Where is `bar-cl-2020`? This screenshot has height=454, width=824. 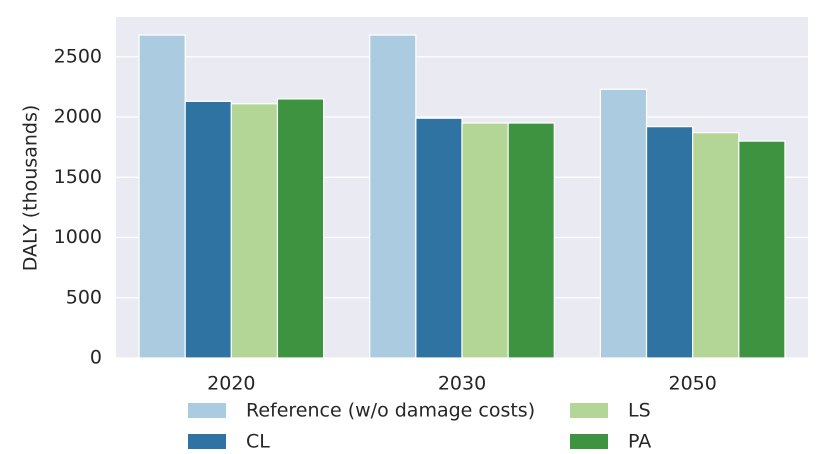
bar-cl-2020 is located at coordinates (208, 229).